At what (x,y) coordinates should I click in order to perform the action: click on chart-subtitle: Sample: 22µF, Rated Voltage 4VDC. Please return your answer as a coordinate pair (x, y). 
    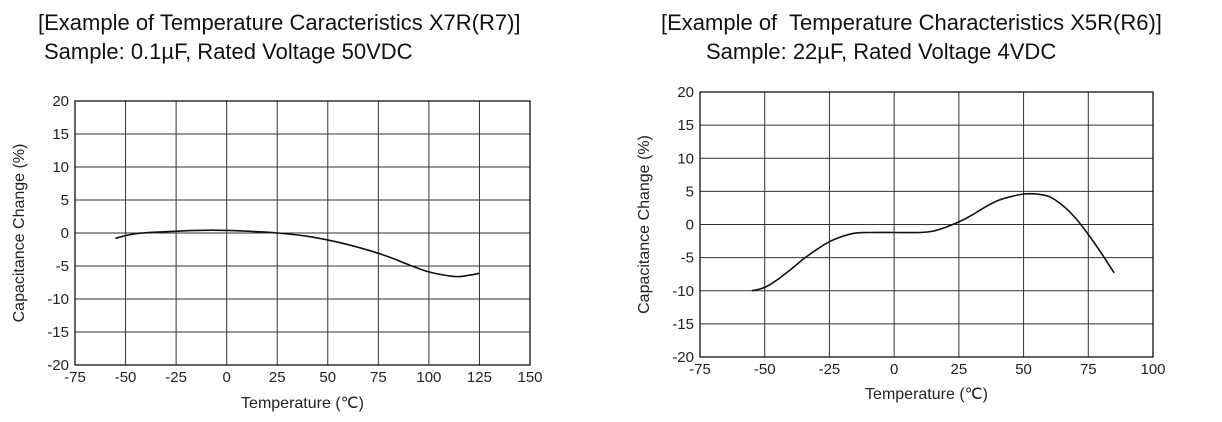
    Looking at the image, I should click on (881, 51).